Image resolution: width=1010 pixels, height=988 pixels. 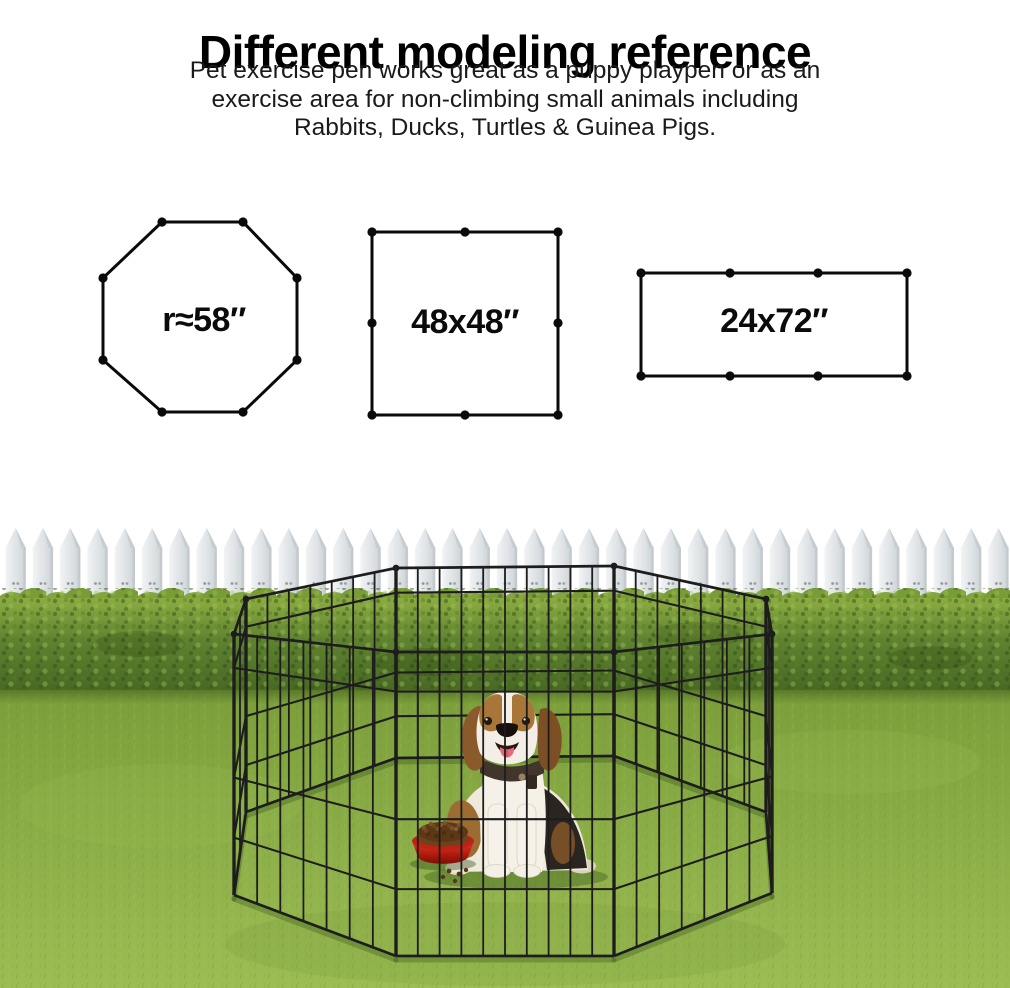 I want to click on subtitle-line: Rabbits, Ducks, Turtles & Guinea Pigs., so click(x=505, y=127).